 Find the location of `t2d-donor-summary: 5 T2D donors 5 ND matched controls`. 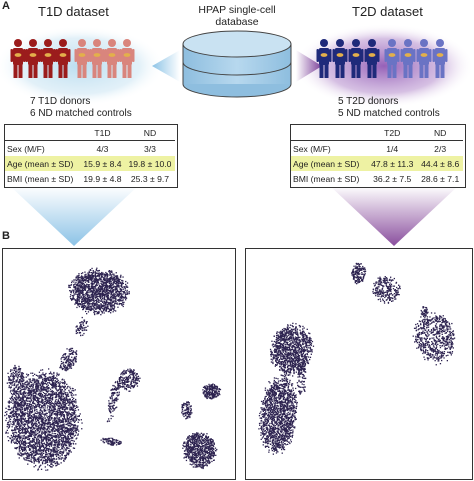

t2d-donor-summary: 5 T2D donors 5 ND matched controls is located at coordinates (389, 108).